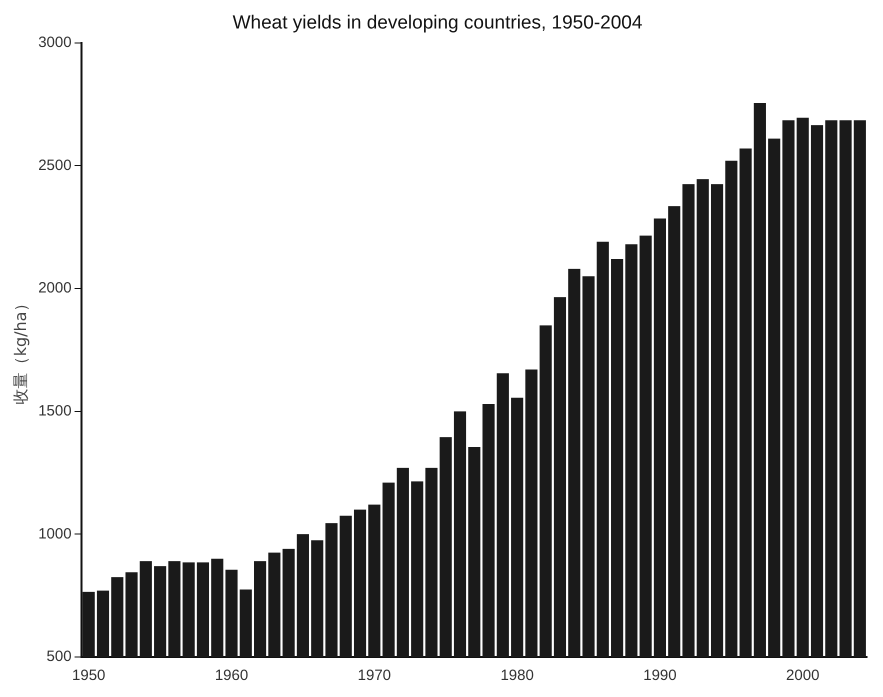 This screenshot has height=697, width=883. What do you see at coordinates (20, 350) in the screenshot?
I see `y-axis-title: 收量（kg/ha）` at bounding box center [20, 350].